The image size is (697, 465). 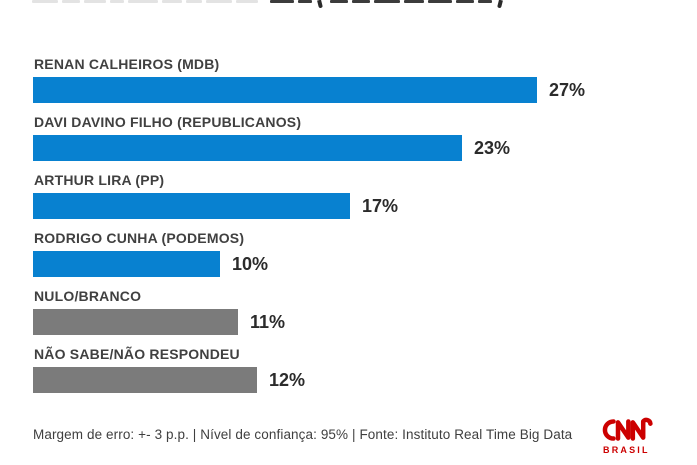 What do you see at coordinates (567, 90) in the screenshot?
I see `bar-value-label: 27%` at bounding box center [567, 90].